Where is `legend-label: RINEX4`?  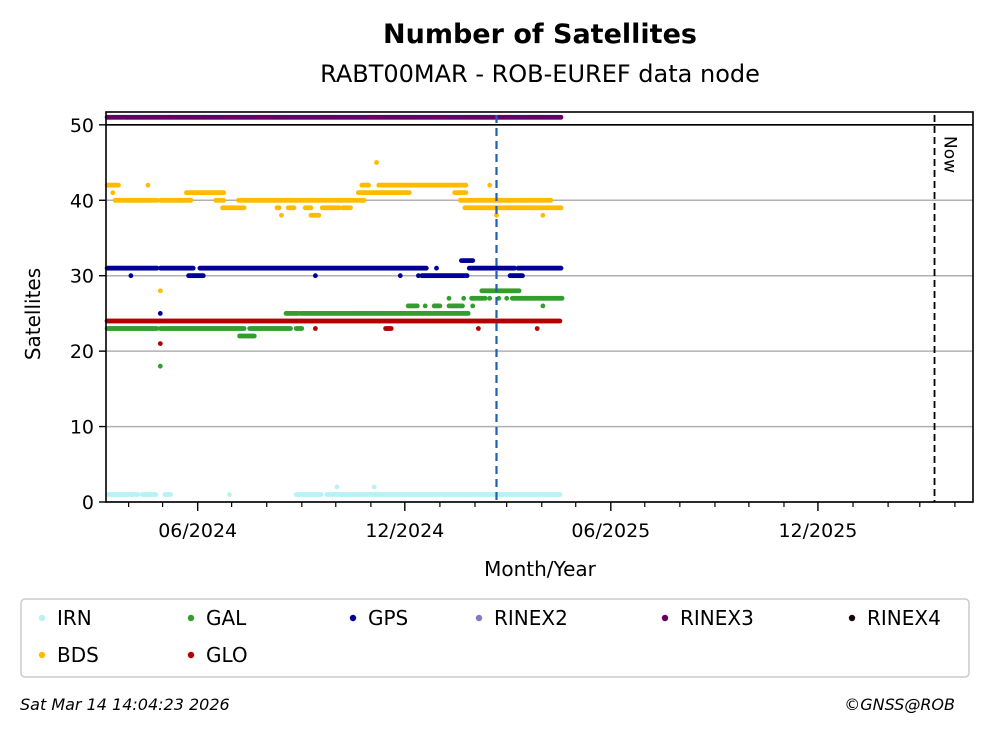
legend-label: RINEX4 is located at coordinates (904, 618).